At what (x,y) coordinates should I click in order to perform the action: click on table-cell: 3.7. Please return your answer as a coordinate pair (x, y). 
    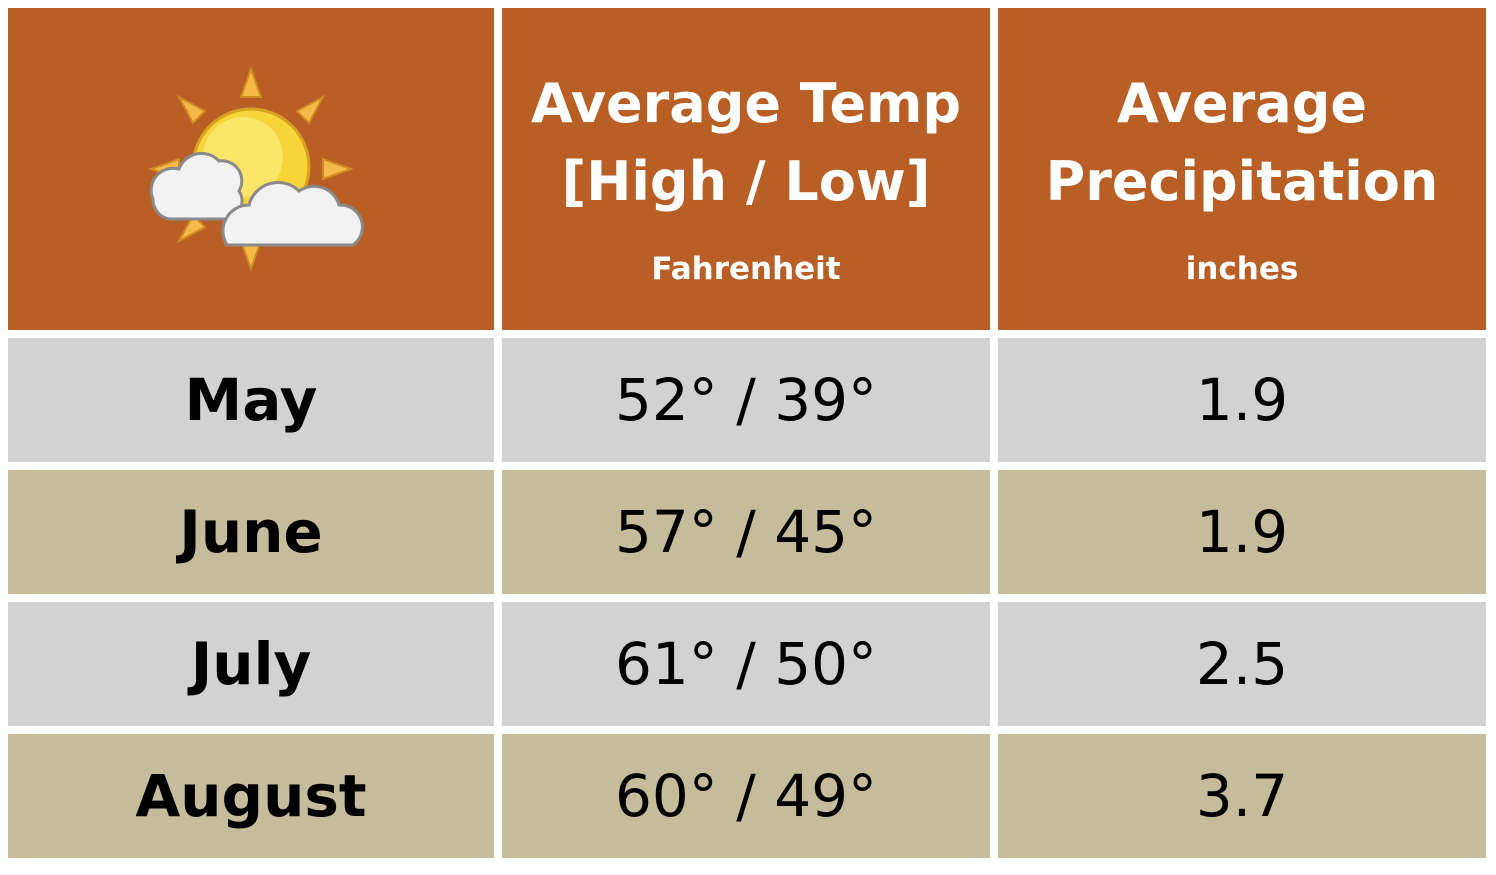
    Looking at the image, I should click on (1242, 796).